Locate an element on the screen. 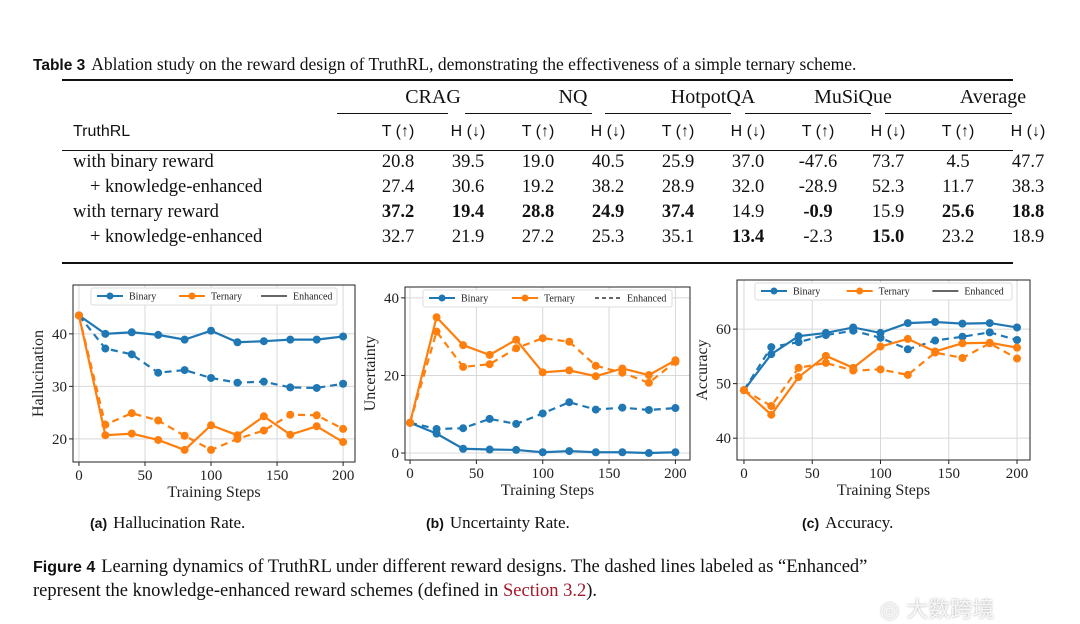 Image resolution: width=1080 pixels, height=624 pixels. table-cell: 30.6 is located at coordinates (468, 187).